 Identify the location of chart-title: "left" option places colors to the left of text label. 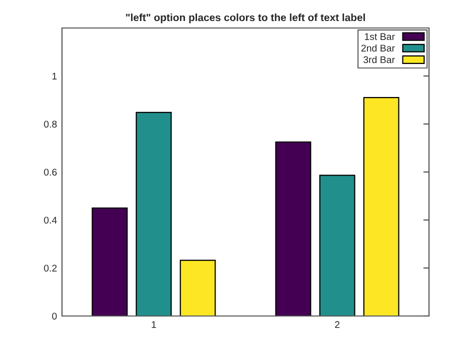
(245, 19).